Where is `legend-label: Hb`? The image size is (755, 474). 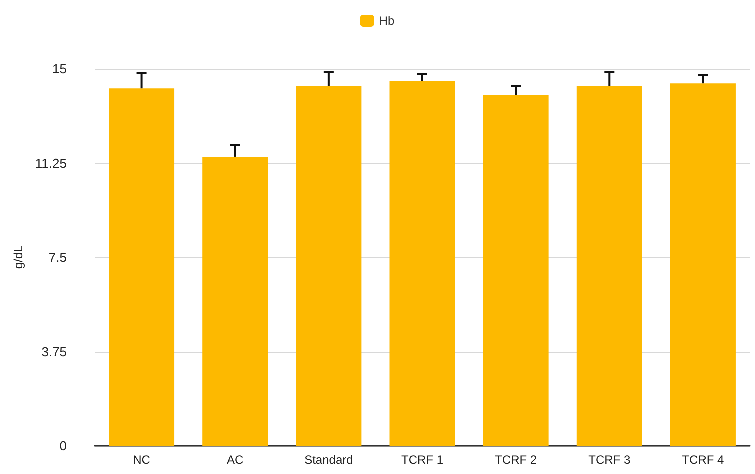
legend-label: Hb is located at coordinates (387, 21).